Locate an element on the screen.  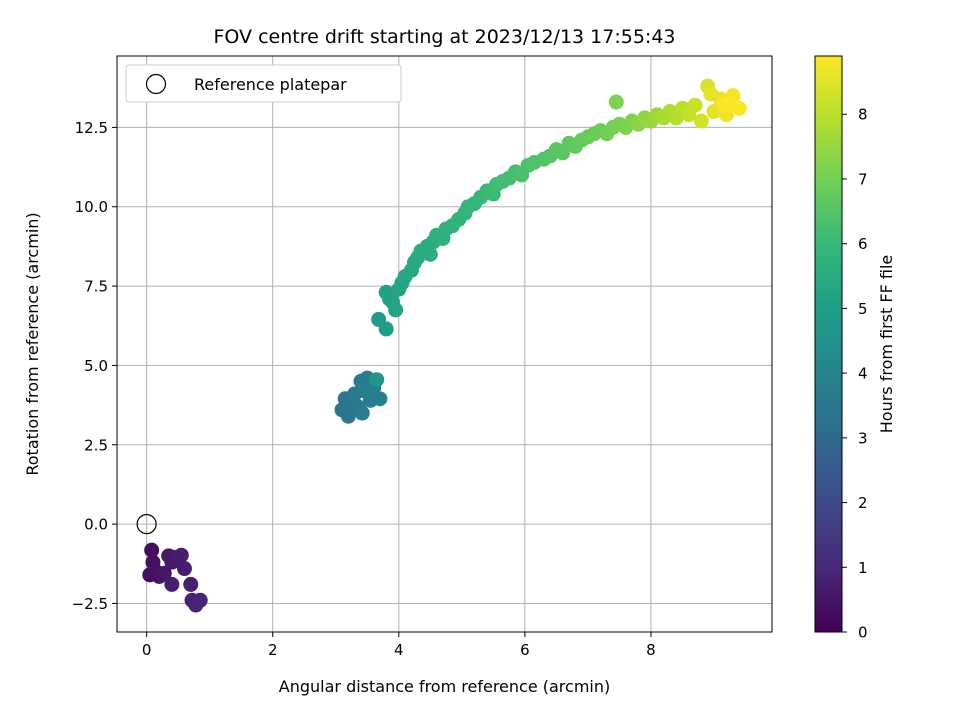
y-tick-label: 5.0 is located at coordinates (96, 366).